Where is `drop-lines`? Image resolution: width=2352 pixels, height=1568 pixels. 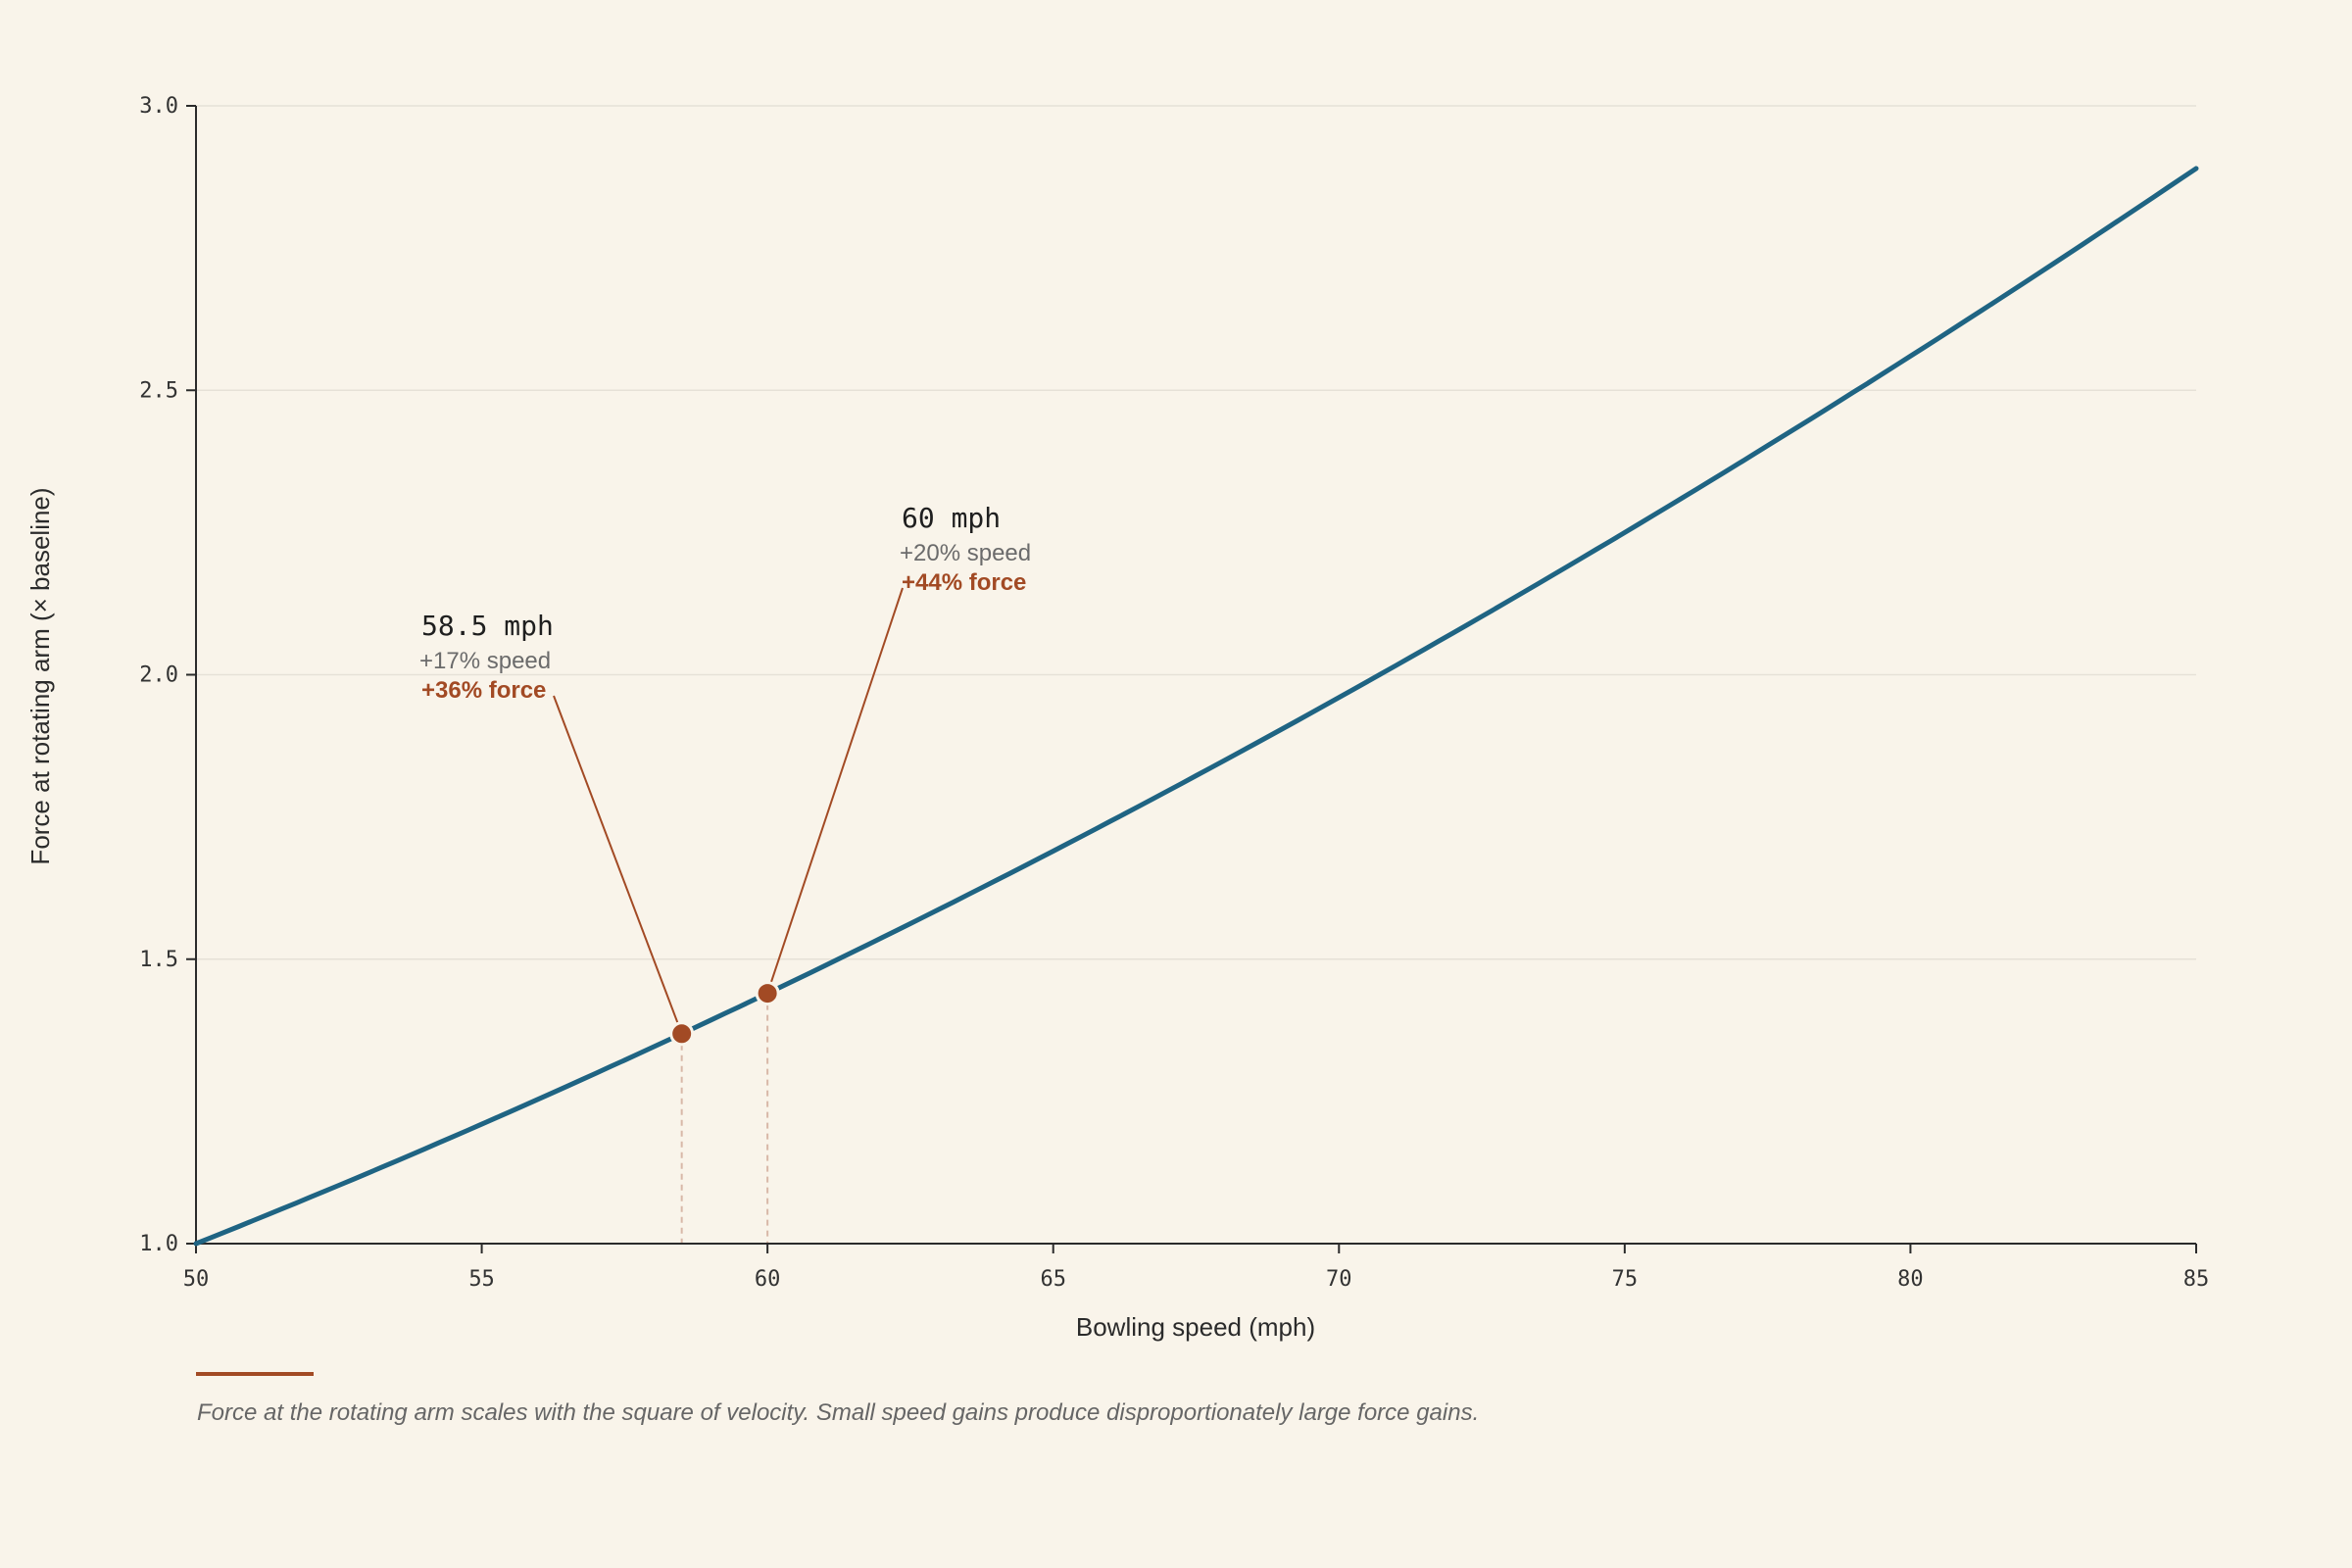 drop-lines is located at coordinates (724, 1118).